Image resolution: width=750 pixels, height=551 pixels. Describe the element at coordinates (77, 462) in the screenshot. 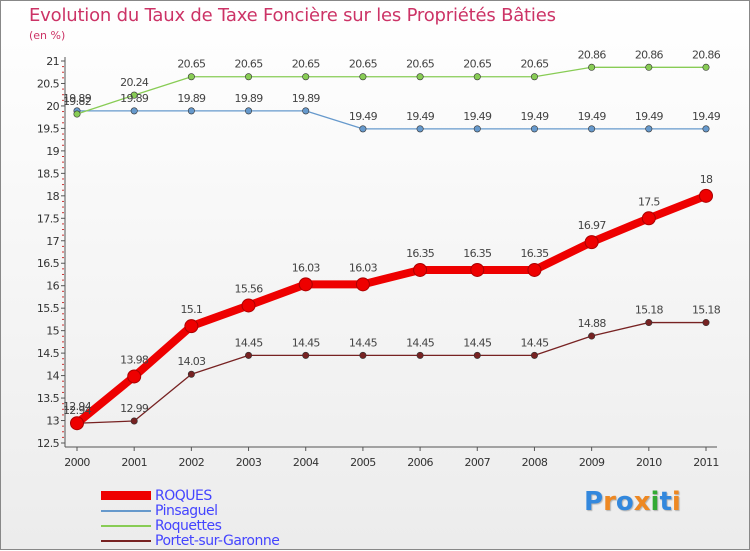

I see `x-tick-label: 2000` at that location.